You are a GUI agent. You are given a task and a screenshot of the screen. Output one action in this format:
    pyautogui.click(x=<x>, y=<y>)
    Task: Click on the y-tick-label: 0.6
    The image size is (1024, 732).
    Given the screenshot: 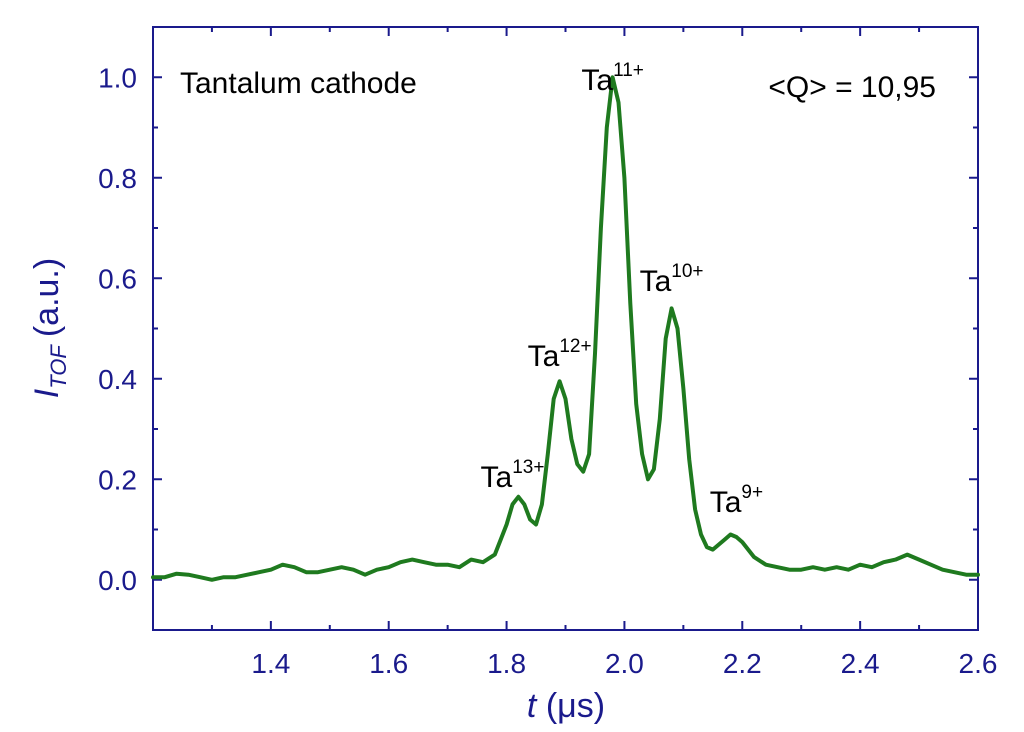 What is the action you would take?
    pyautogui.click(x=117, y=278)
    